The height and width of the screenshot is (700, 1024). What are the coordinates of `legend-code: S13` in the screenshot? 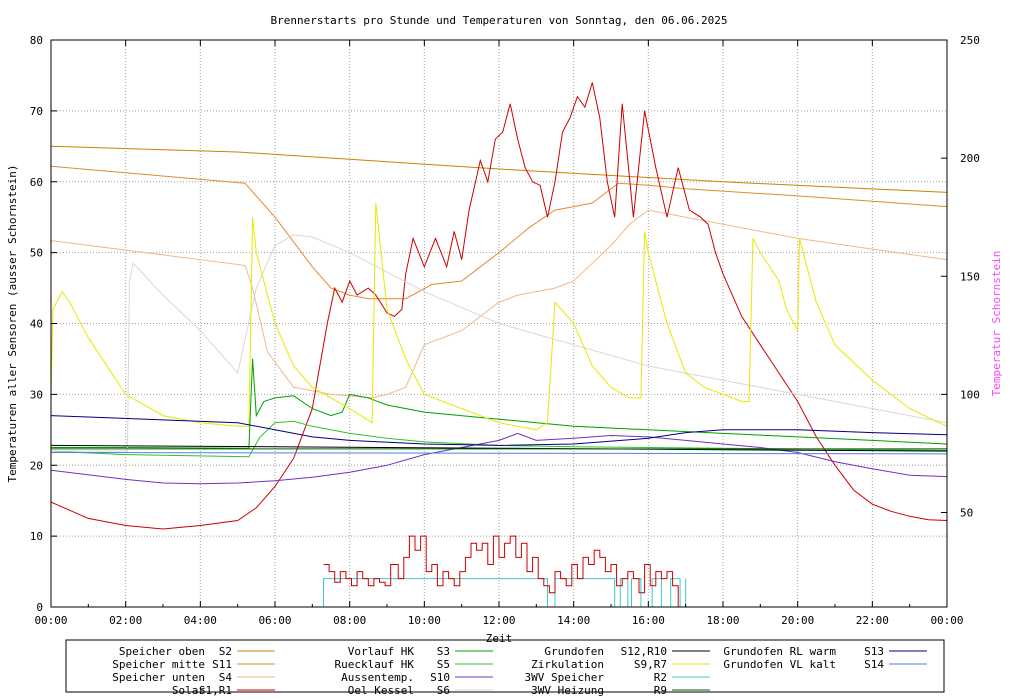 It's located at (874, 651).